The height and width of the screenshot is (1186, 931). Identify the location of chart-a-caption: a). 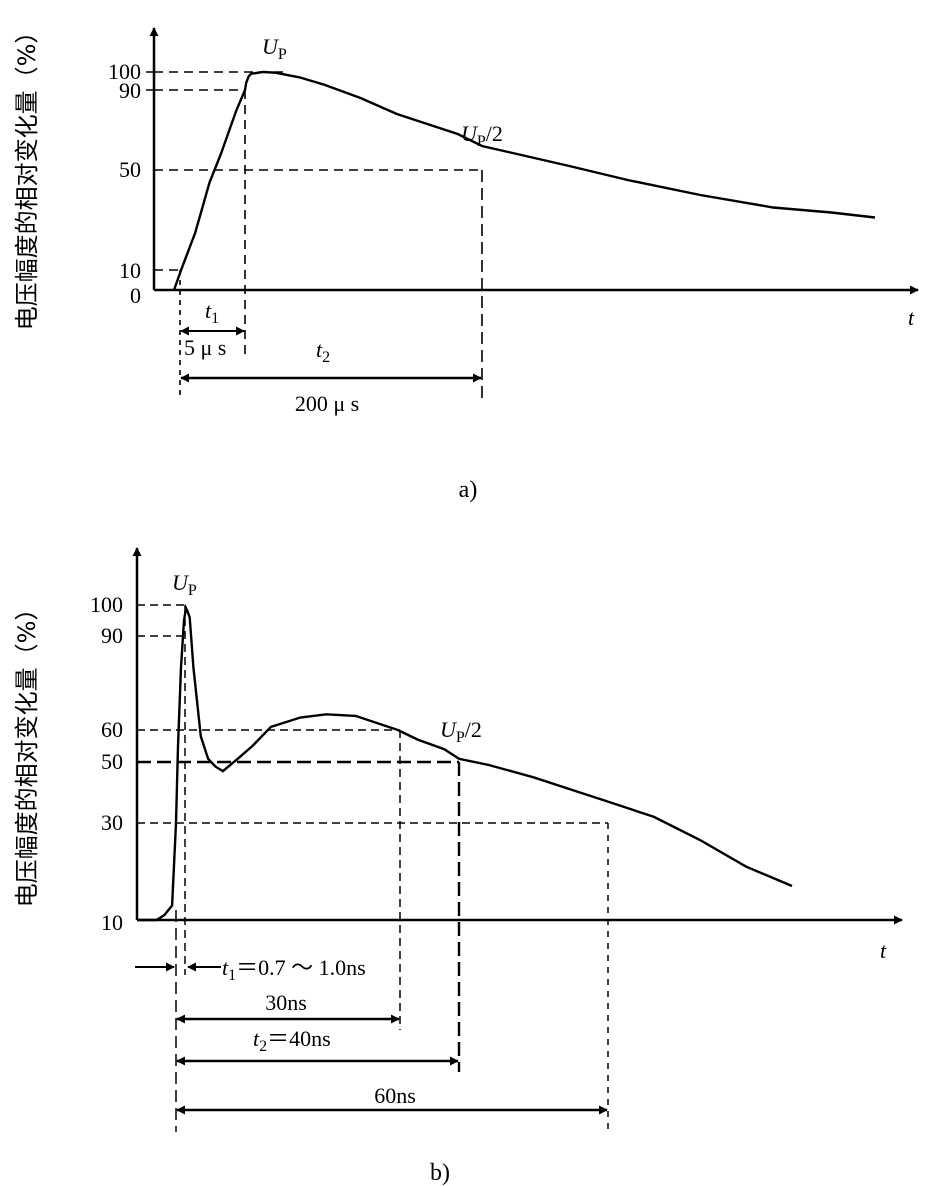
(468, 490).